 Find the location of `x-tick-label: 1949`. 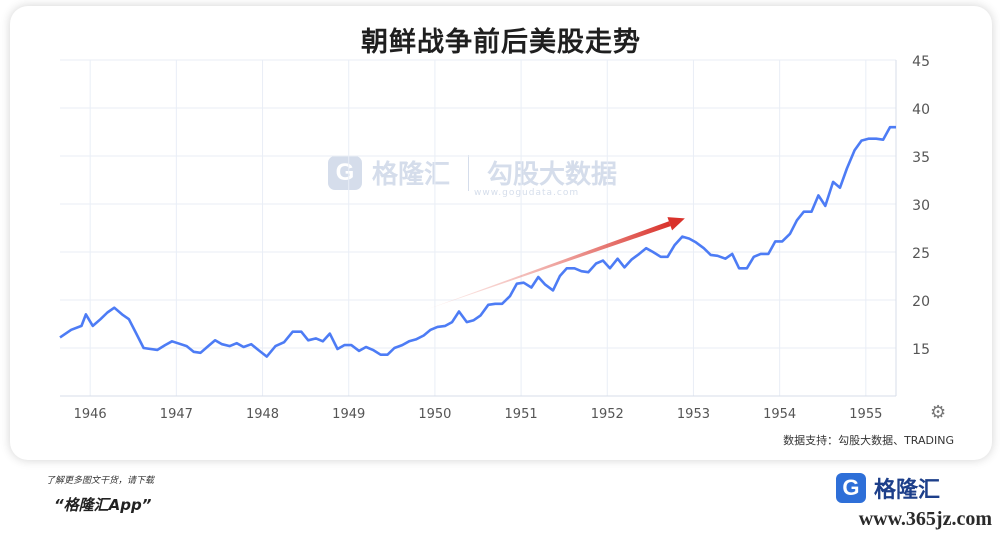

x-tick-label: 1949 is located at coordinates (348, 414).